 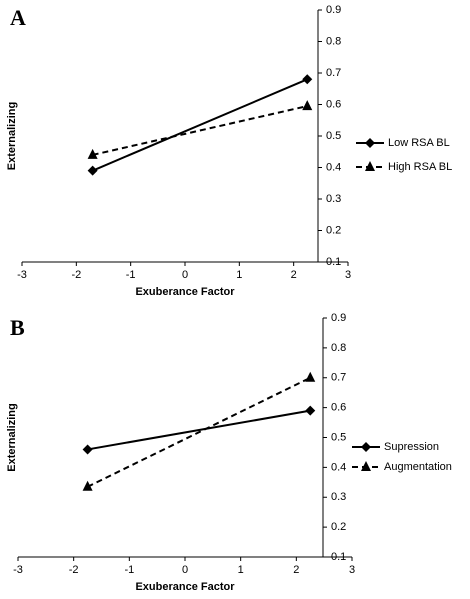 What do you see at coordinates (420, 167) in the screenshot?
I see `legend-label: High RSA BL` at bounding box center [420, 167].